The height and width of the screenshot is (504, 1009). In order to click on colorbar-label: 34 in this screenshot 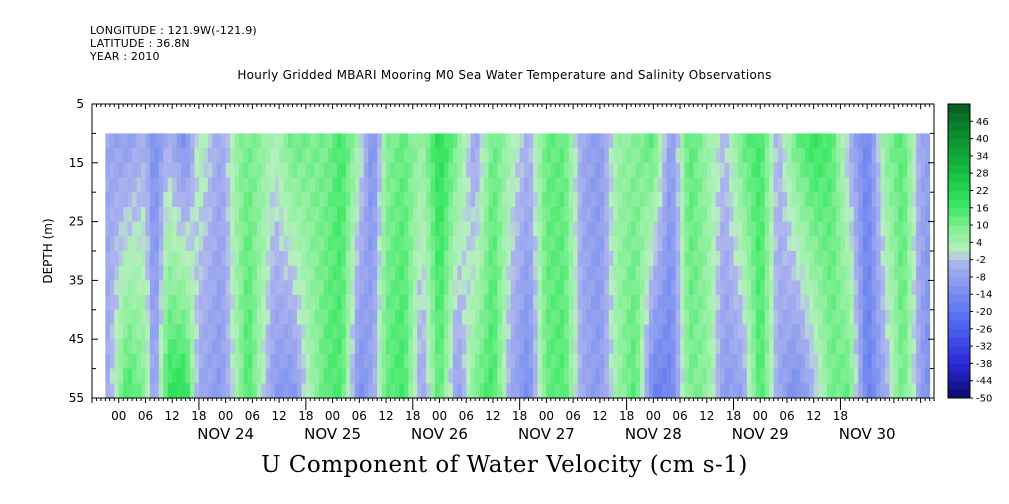, I will do `click(982, 156)`.